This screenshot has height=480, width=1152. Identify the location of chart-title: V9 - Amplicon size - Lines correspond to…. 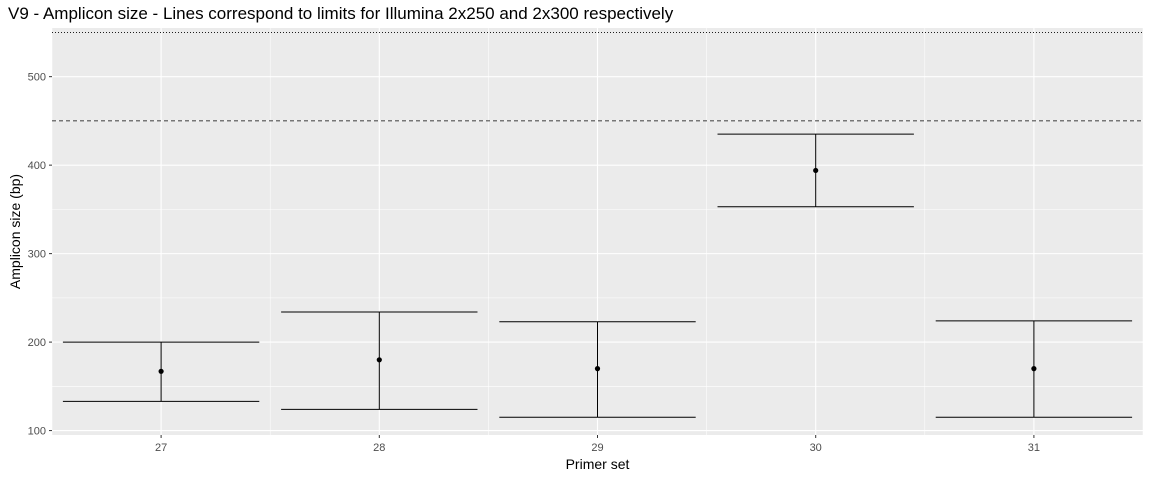
(341, 13).